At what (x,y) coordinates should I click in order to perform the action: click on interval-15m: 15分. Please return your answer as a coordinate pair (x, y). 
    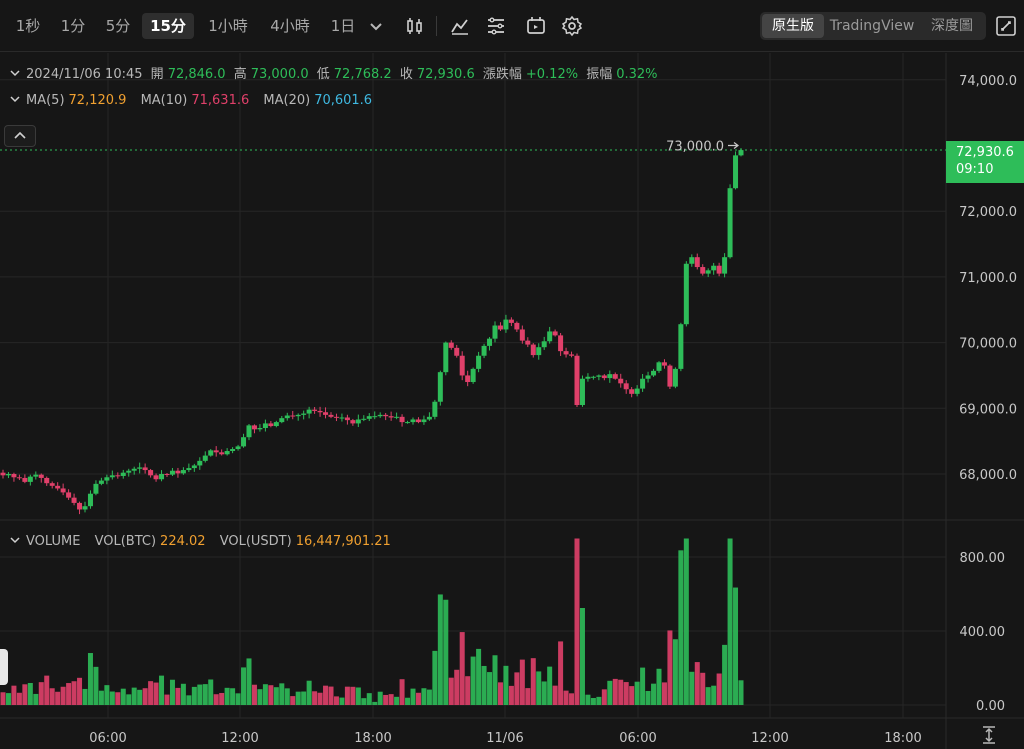
    Looking at the image, I should click on (168, 26).